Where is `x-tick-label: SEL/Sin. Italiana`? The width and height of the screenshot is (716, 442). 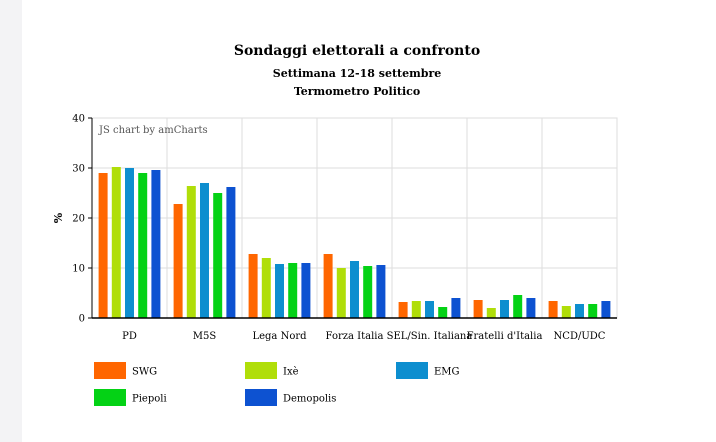
x-tick-label: SEL/Sin. Italiana is located at coordinates (430, 336).